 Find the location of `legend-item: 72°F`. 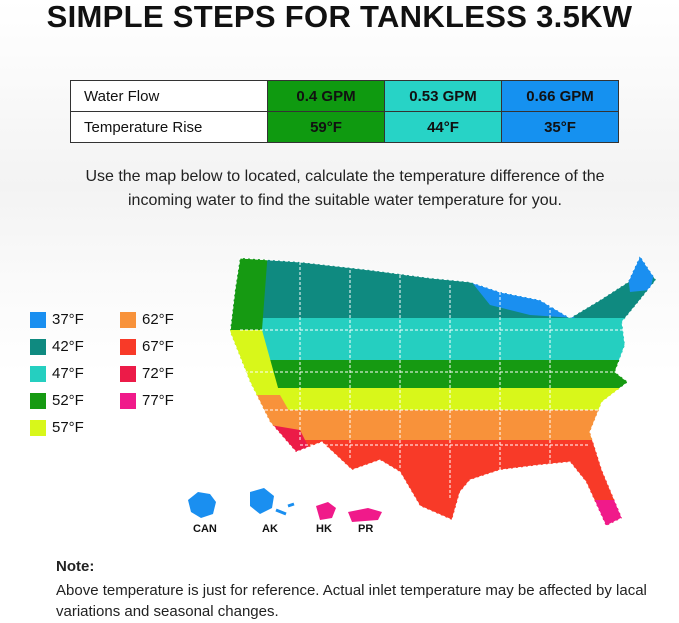

legend-item: 72°F is located at coordinates (147, 373).